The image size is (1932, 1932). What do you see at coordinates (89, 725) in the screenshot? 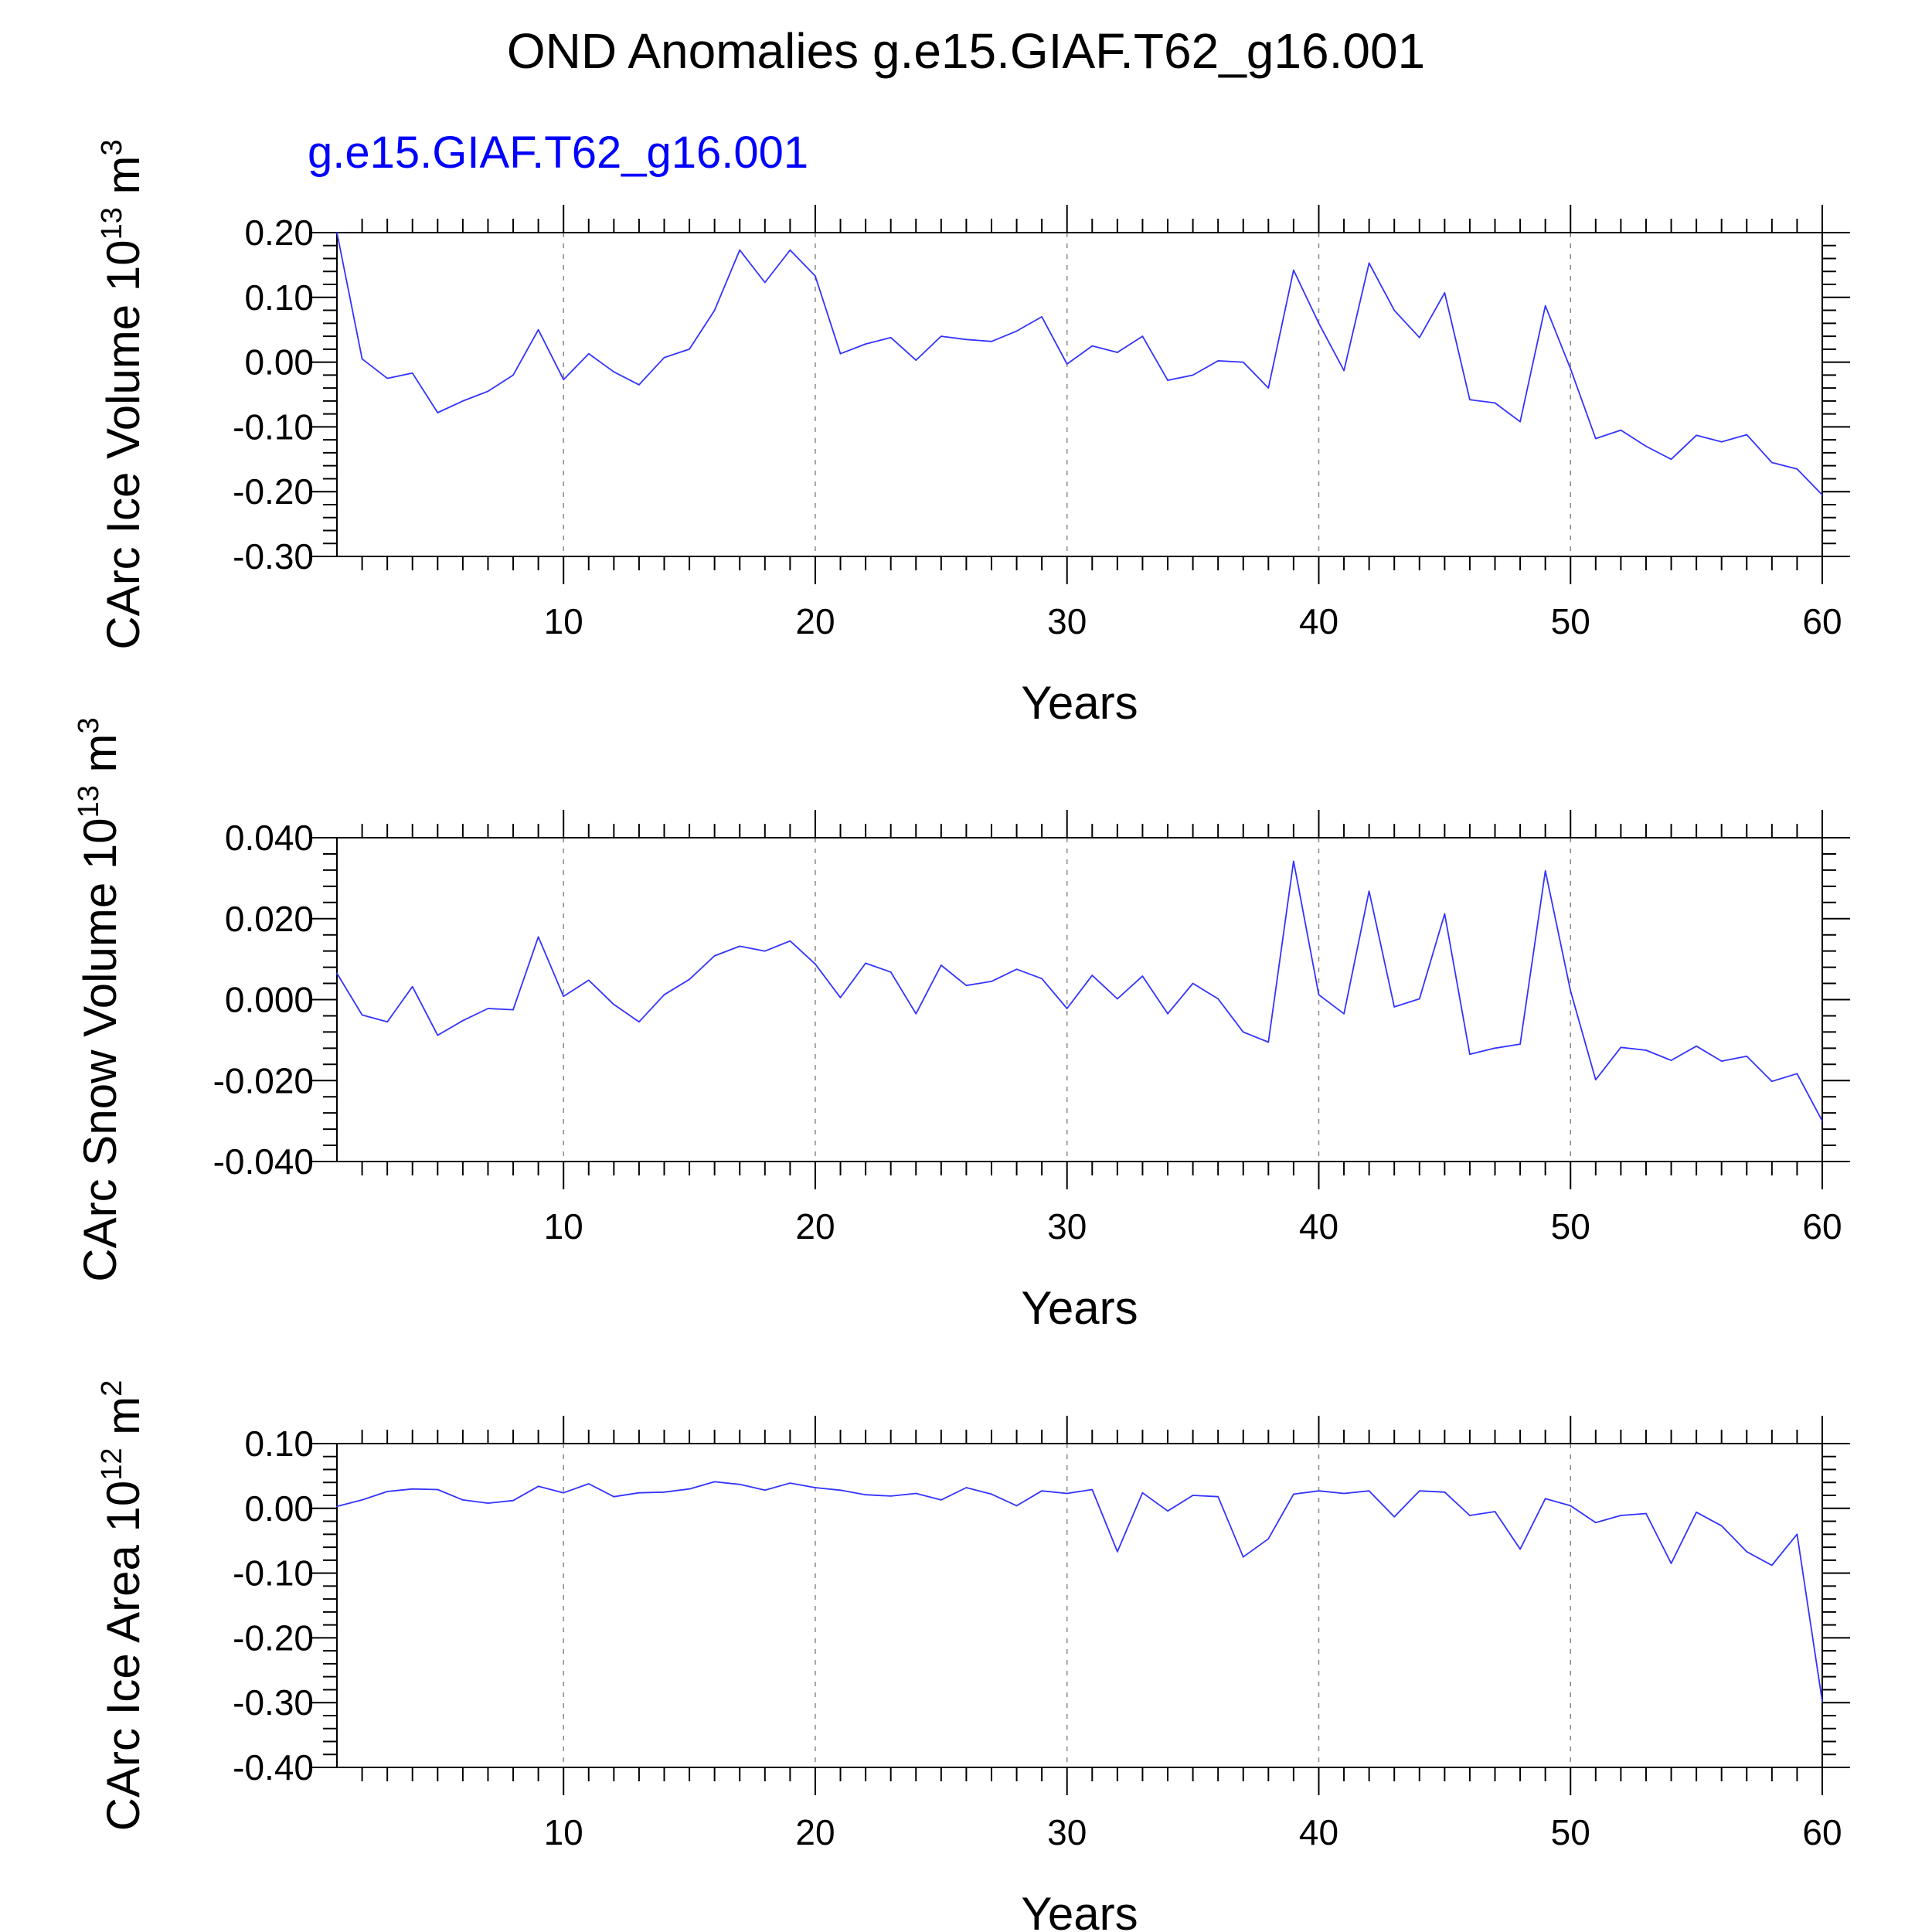
I see `y-axis-label-superscript: 3` at bounding box center [89, 725].